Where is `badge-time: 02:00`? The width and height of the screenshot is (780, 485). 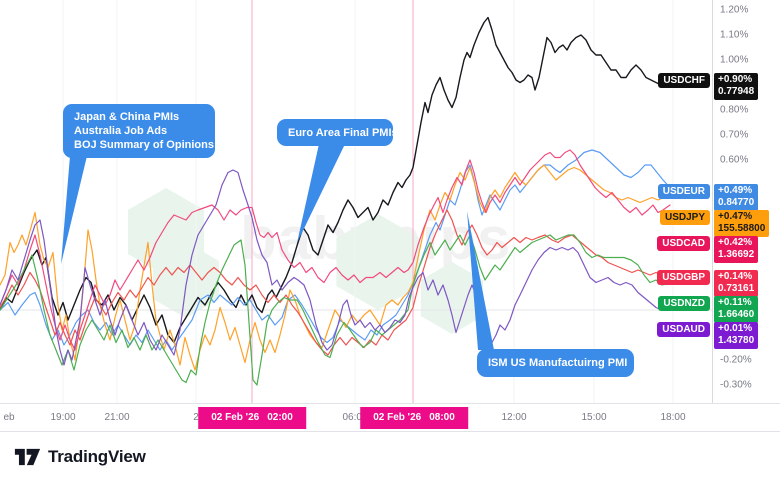
badge-time: 02:00 is located at coordinates (280, 417).